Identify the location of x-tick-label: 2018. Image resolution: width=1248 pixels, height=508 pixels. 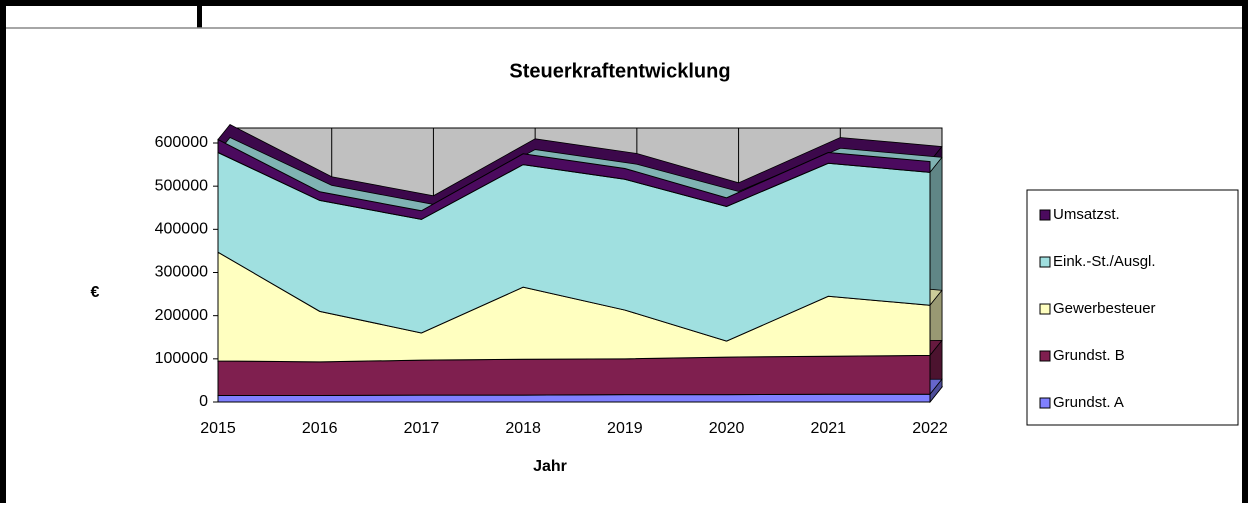
(523, 428).